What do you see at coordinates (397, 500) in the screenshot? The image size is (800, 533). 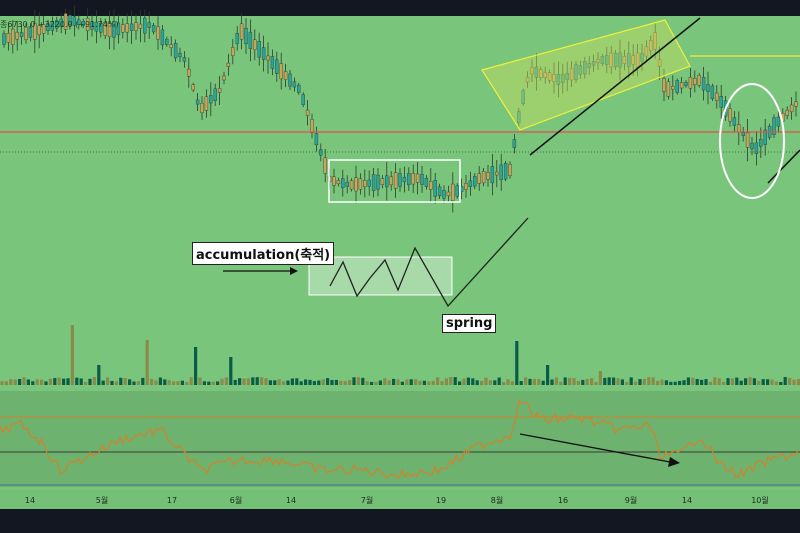 I see `x-axis: 14 5월 17 6월 14 7월 19 8월 16 9월 14 10월` at bounding box center [397, 500].